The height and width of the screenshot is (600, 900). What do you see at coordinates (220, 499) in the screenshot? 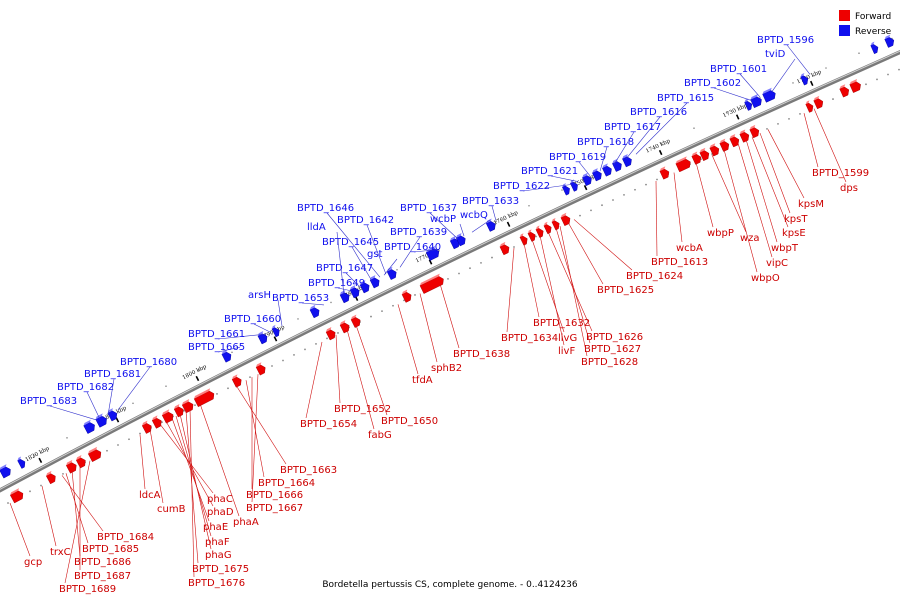
I see `forward-gene-label: phaC` at bounding box center [220, 499].